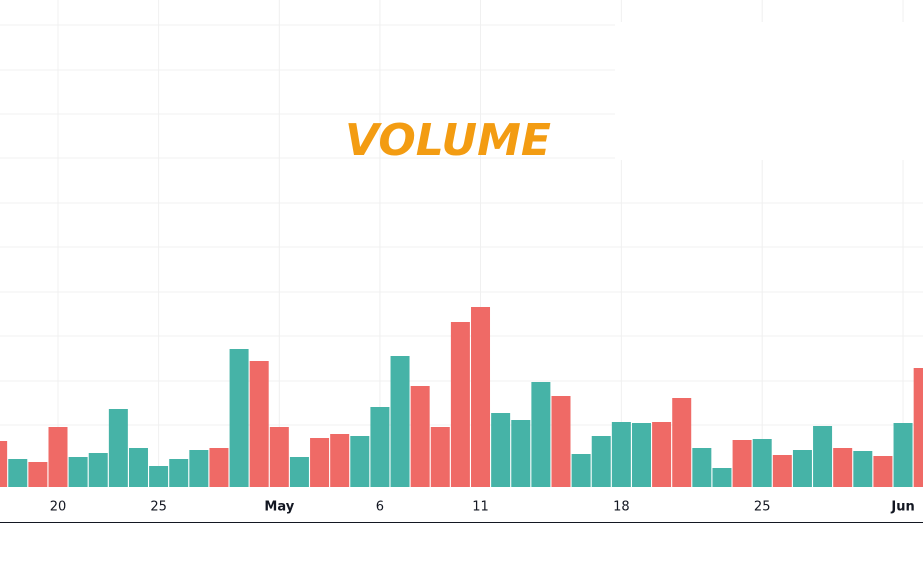  I want to click on x-tick-label: 18, so click(621, 507).